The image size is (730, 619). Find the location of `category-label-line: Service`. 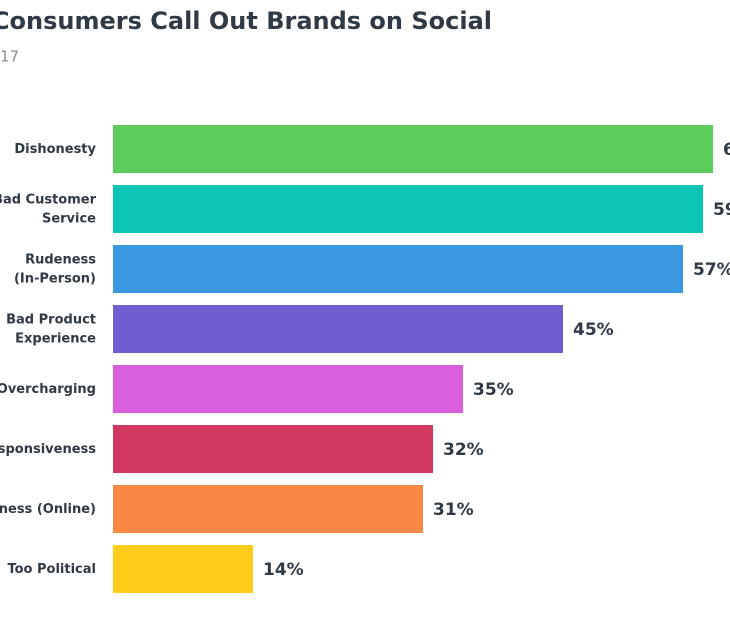

category-label-line: Service is located at coordinates (69, 218).